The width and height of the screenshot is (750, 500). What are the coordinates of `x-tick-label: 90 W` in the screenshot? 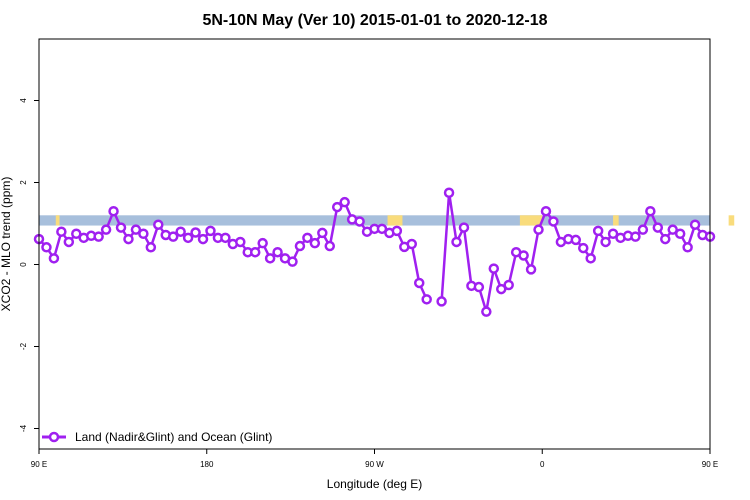 It's located at (374, 464).